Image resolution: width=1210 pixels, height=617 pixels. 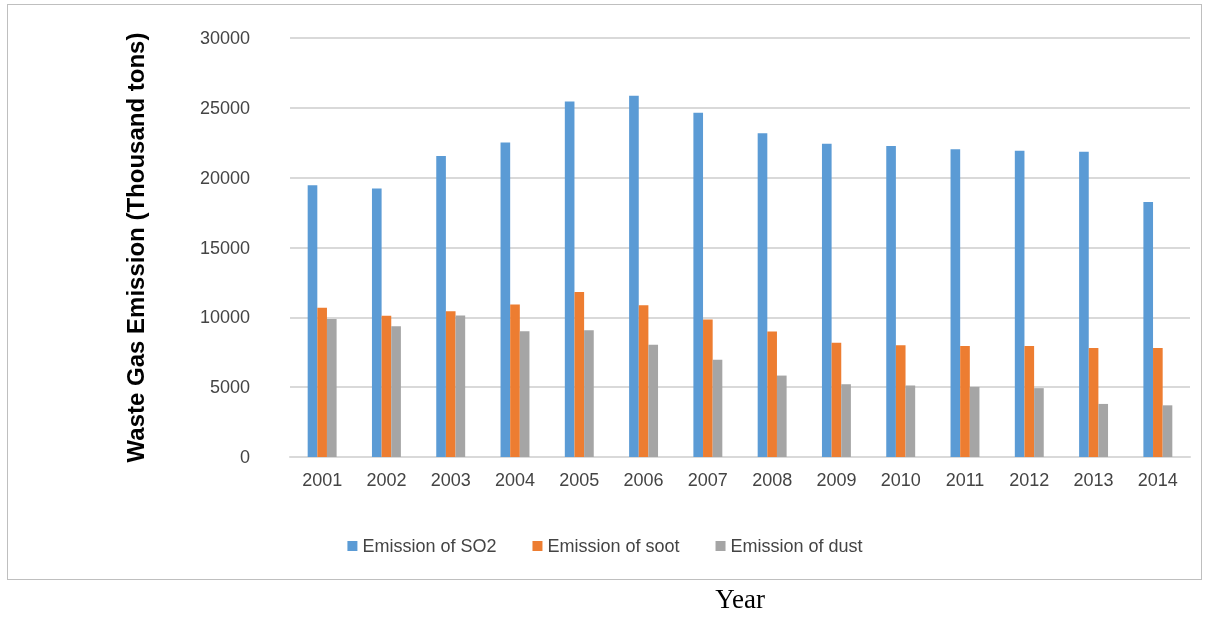 I want to click on x-axis-title: Year, so click(x=740, y=598).